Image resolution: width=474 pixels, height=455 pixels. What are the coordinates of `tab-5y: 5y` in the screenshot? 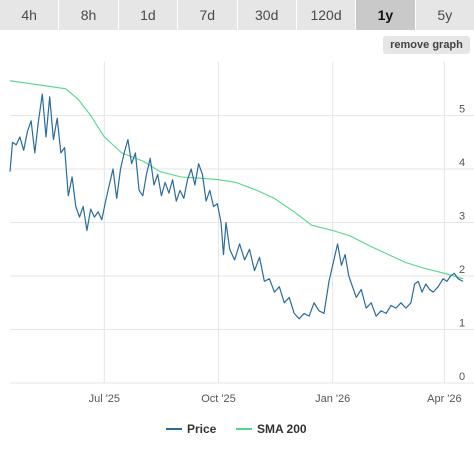 It's located at (444, 15).